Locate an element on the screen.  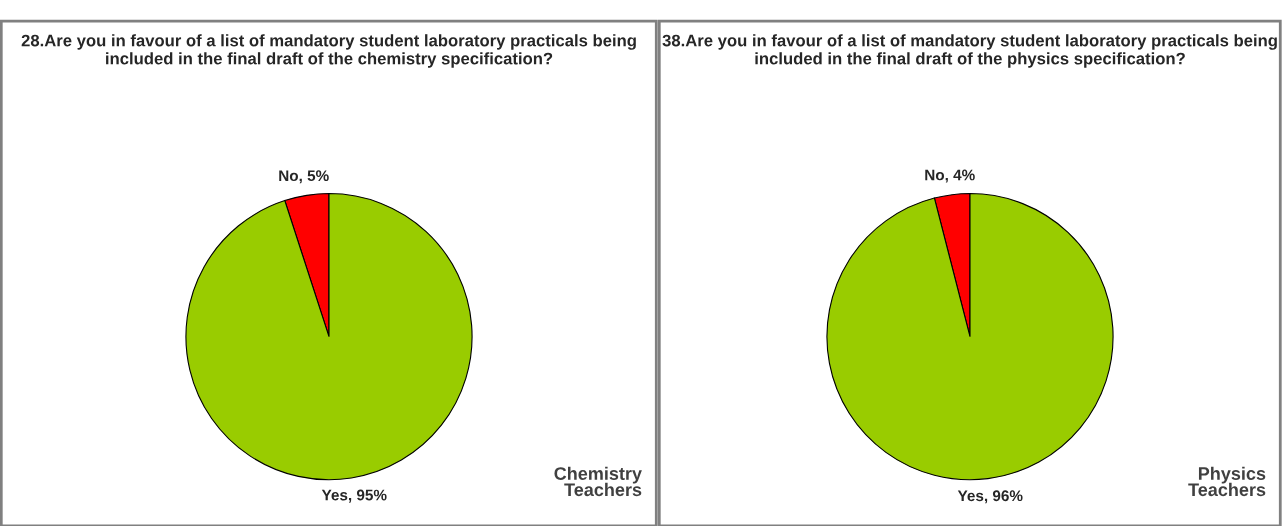
chart-title: 38.Are you in favour of a list of mandatory student laboratory practicals being included in the final draft of the physics specification? is located at coordinates (969, 51).